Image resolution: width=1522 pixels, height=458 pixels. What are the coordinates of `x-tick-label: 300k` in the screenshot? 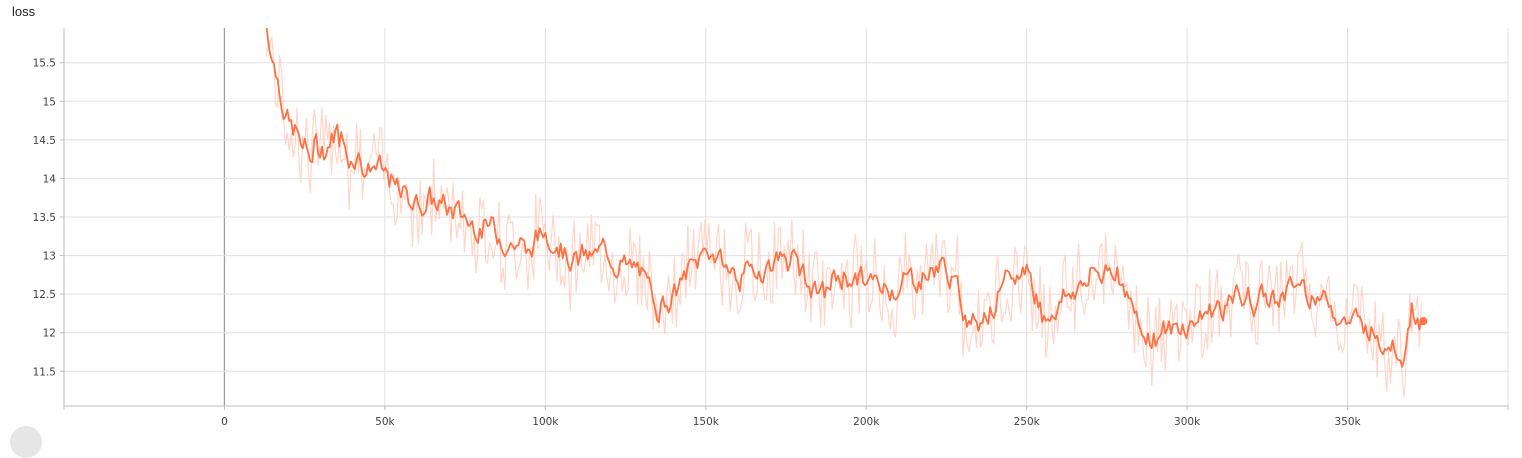 It's located at (1187, 422).